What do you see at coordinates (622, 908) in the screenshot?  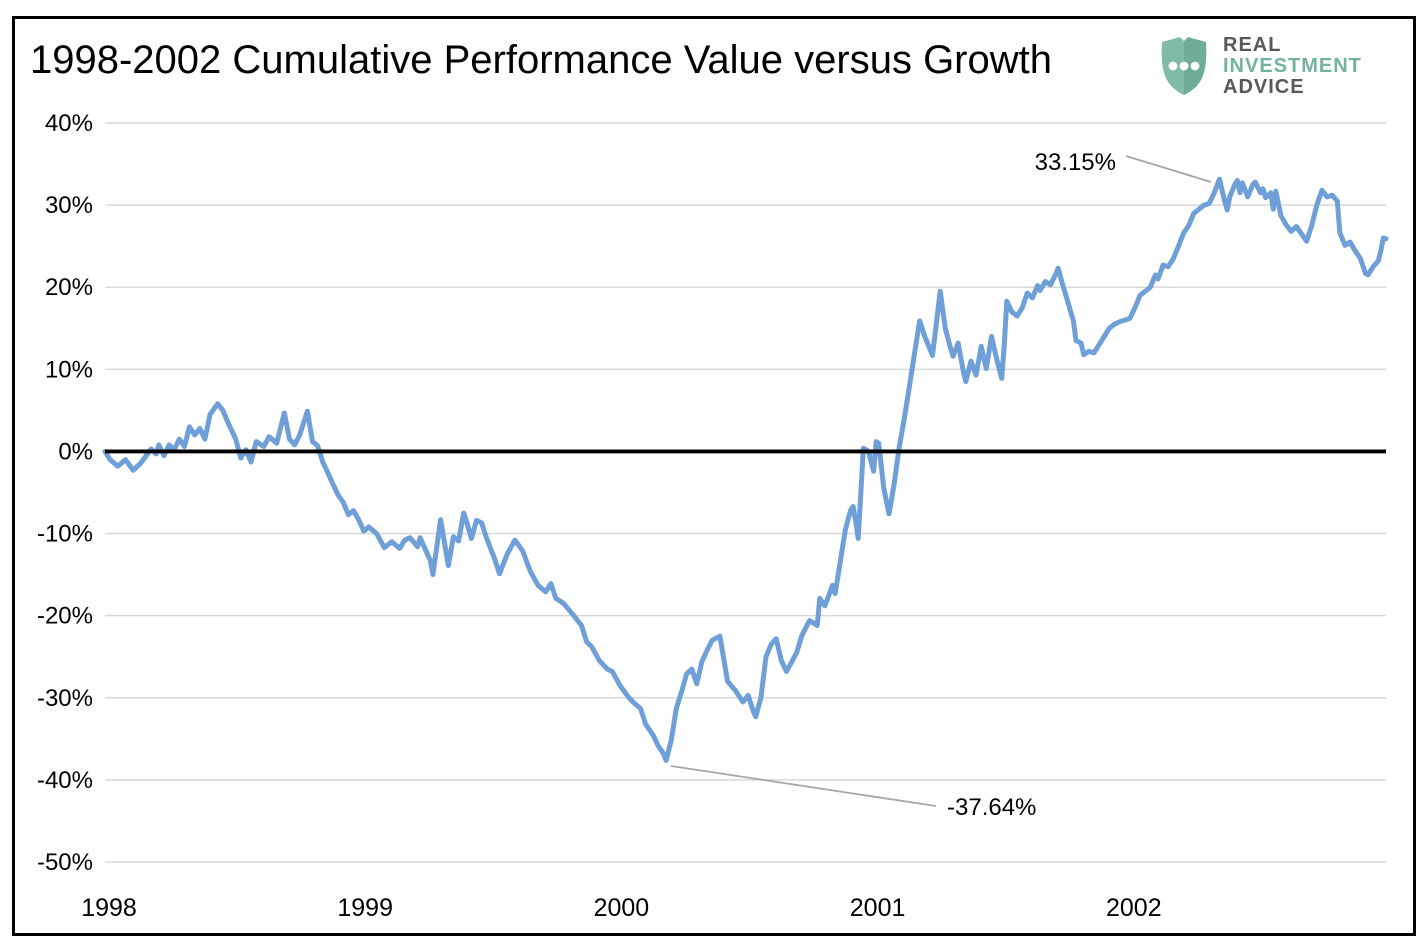 I see `x-axis-label: 2000` at bounding box center [622, 908].